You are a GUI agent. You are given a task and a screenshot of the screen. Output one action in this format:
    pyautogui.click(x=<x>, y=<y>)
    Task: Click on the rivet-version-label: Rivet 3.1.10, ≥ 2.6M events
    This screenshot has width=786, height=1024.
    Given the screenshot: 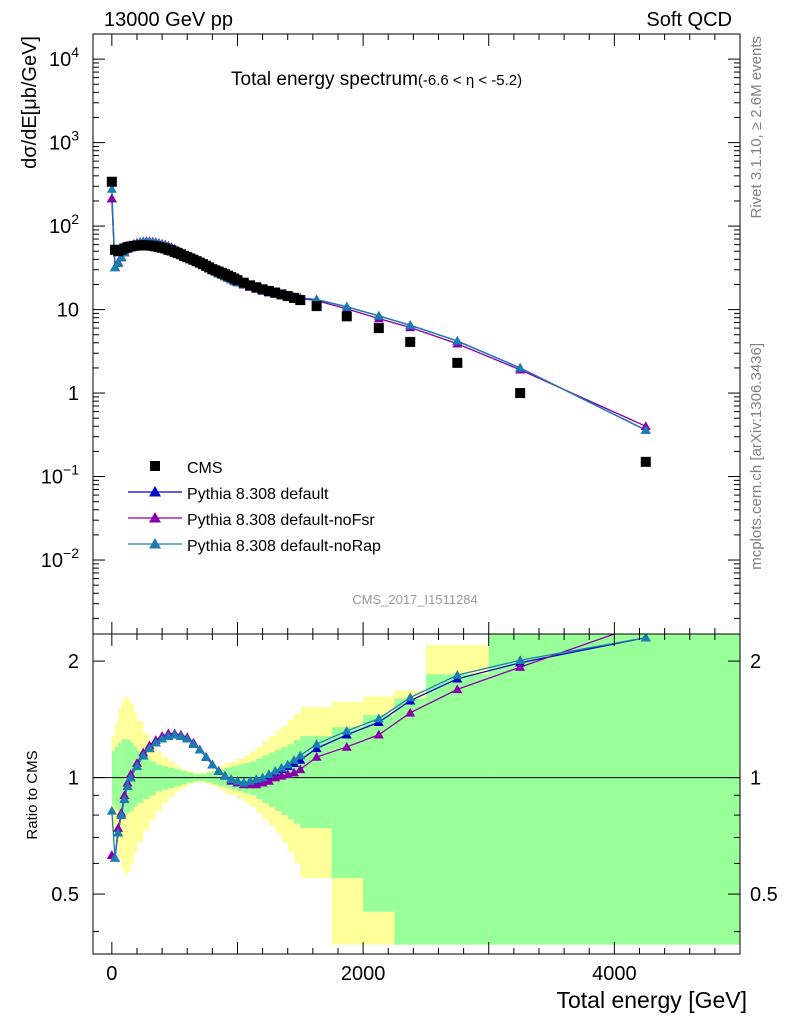 What is the action you would take?
    pyautogui.click(x=756, y=127)
    